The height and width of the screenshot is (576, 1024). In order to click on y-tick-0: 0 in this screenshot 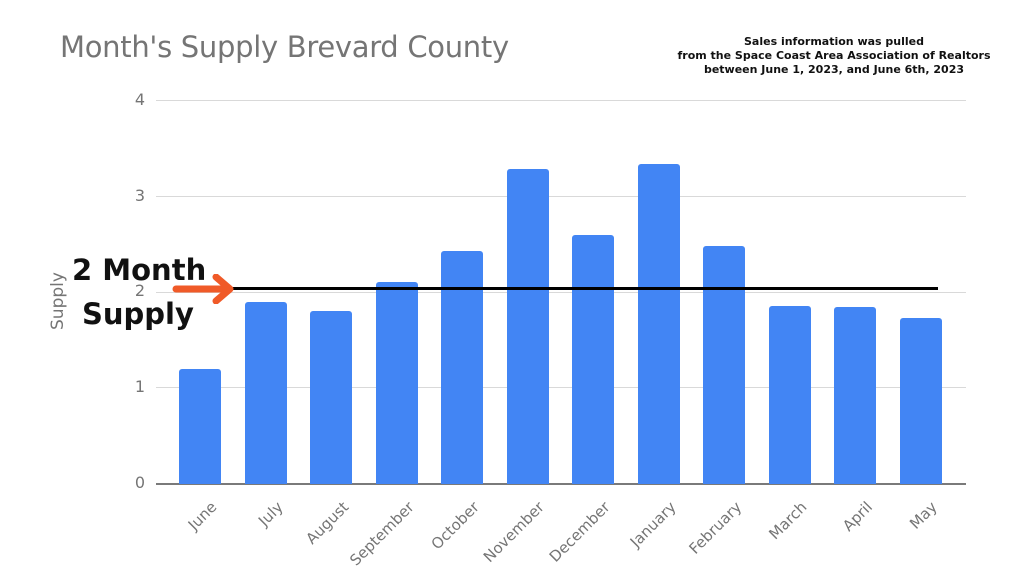, I will do `click(139, 482)`.